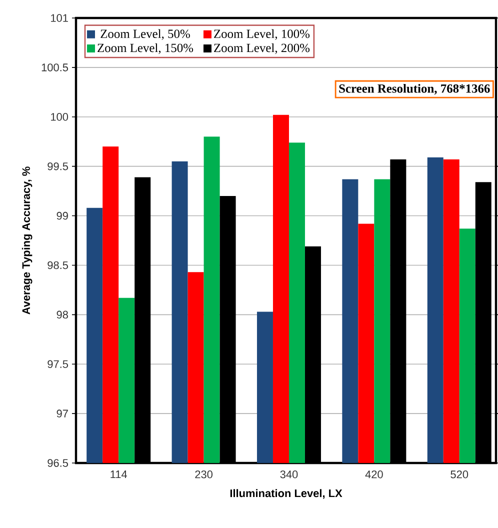  What do you see at coordinates (62, 216) in the screenshot?
I see `y-tick-label: 99` at bounding box center [62, 216].